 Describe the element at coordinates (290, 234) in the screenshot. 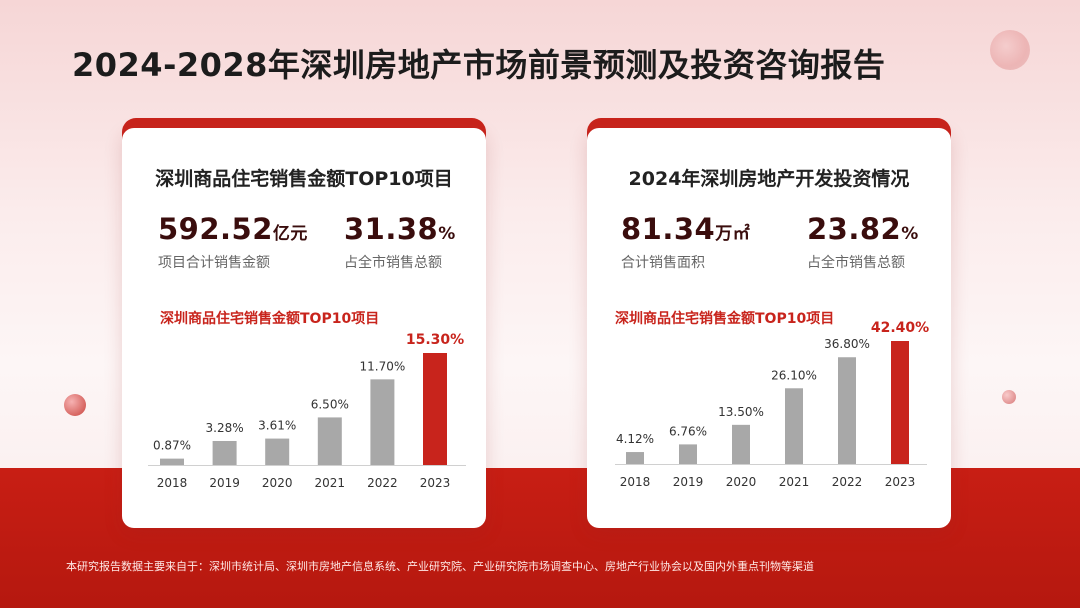

I see `stat-unit: 亿元` at that location.